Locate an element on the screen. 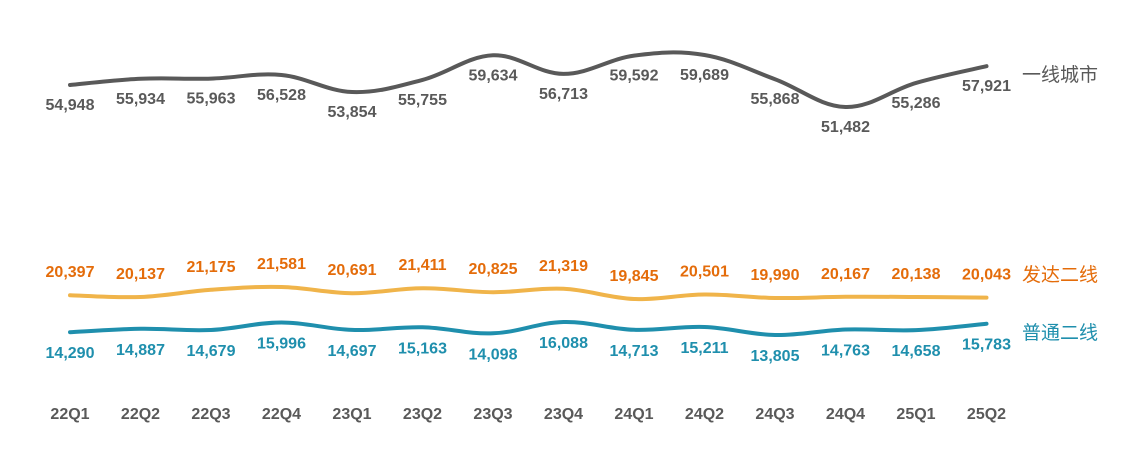 This screenshot has width=1134, height=454. data-label: 59,689 is located at coordinates (704, 75).